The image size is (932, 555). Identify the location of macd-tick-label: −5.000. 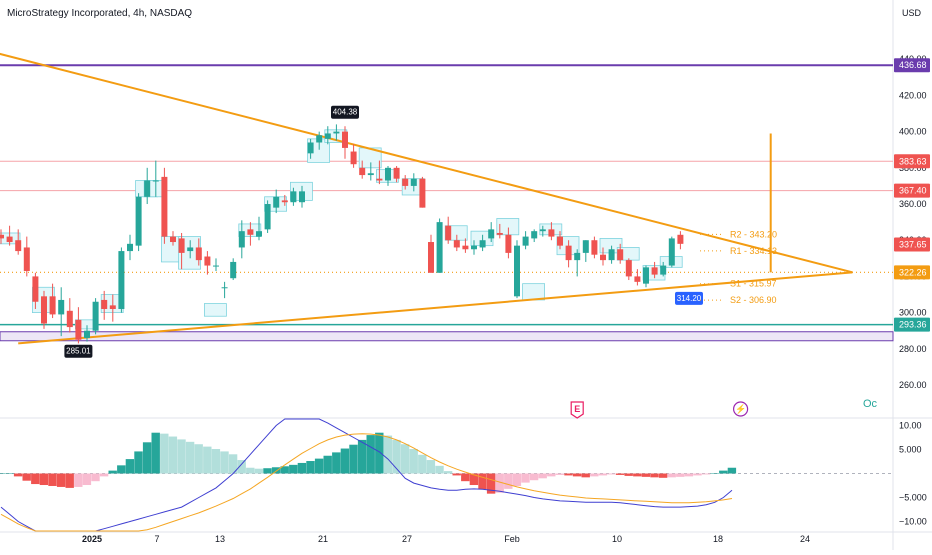
(913, 498).